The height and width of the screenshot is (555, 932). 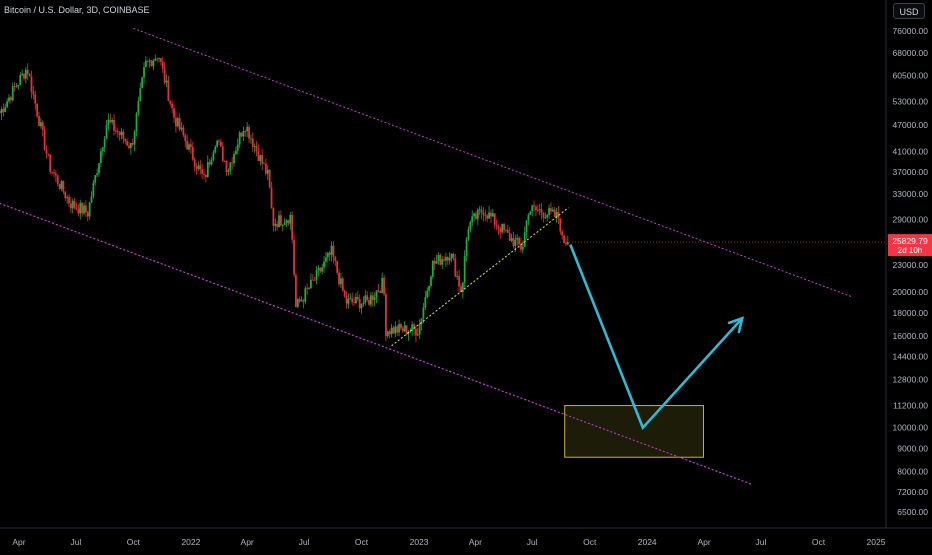 What do you see at coordinates (134, 542) in the screenshot?
I see `x-tick-label: Oct` at bounding box center [134, 542].